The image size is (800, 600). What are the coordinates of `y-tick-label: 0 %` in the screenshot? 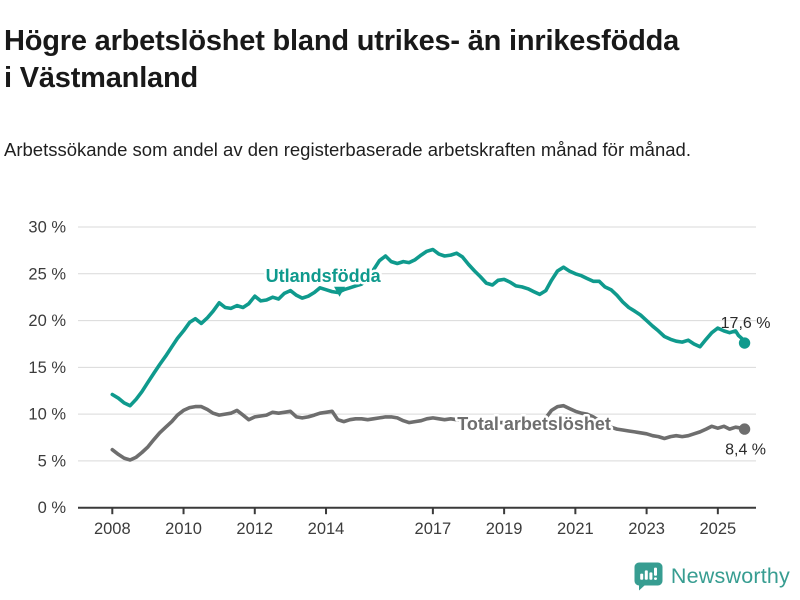 It's located at (52, 508).